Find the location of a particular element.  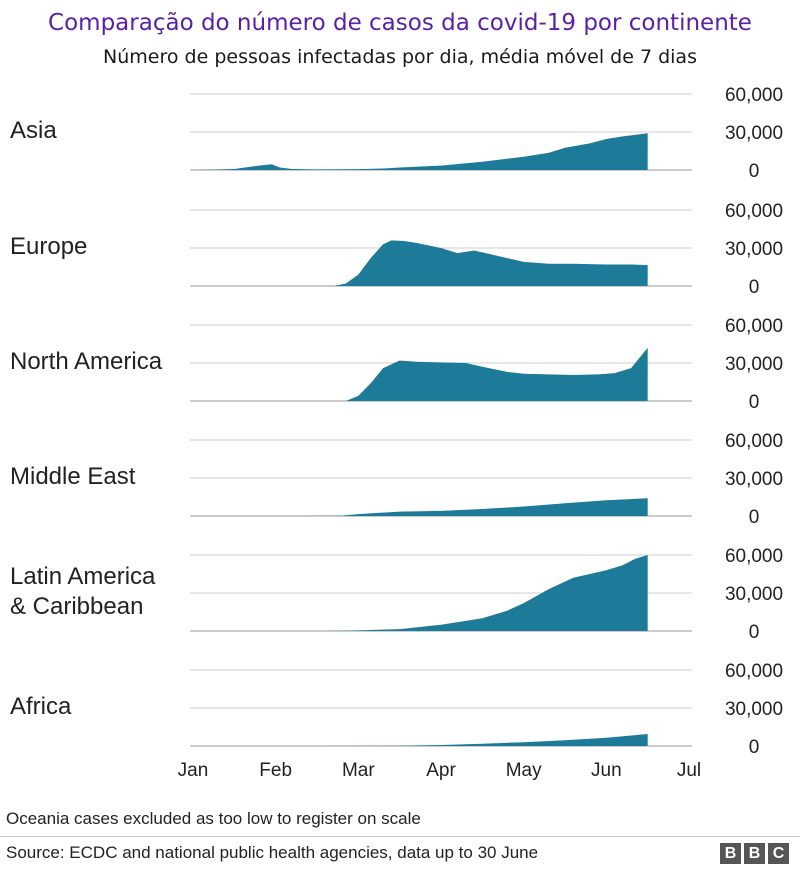

panel-label: & Caribbean is located at coordinates (76, 606).